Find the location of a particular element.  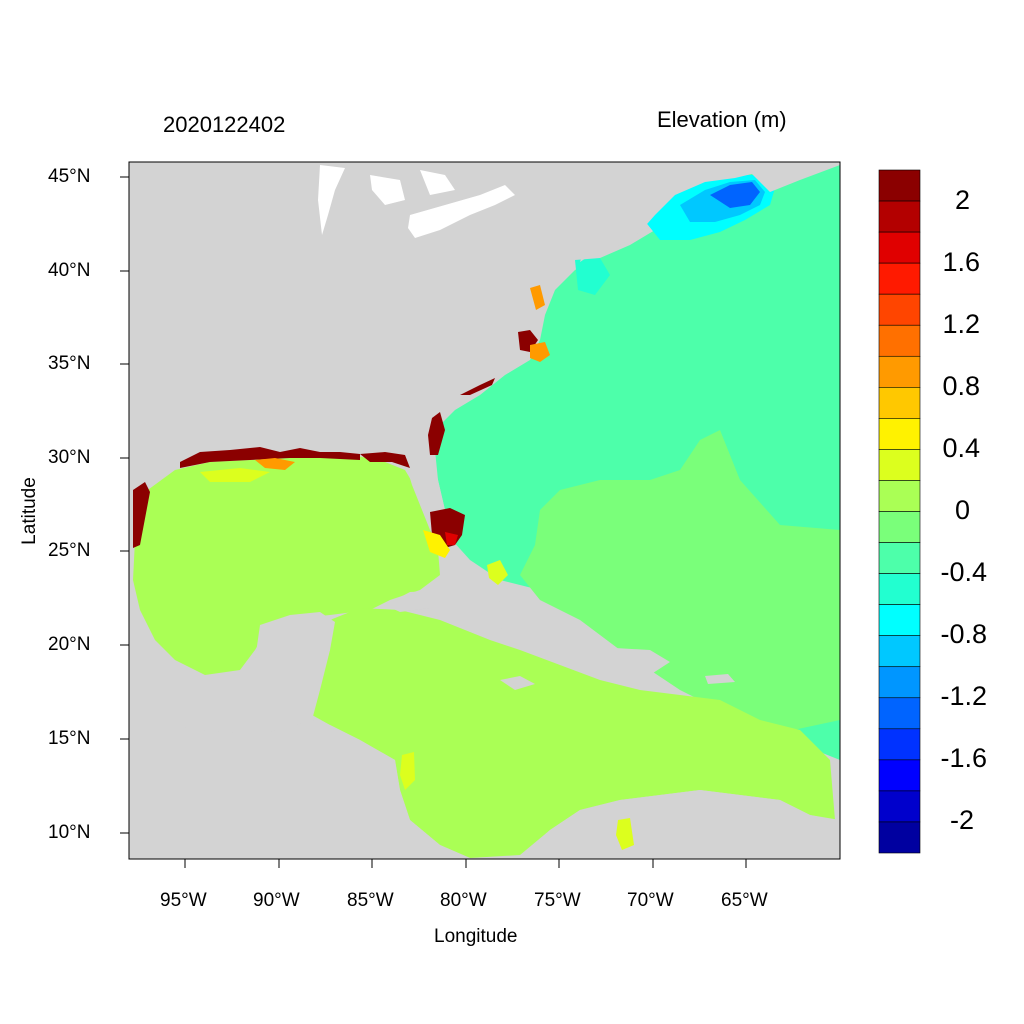

surge-gulf-coast is located at coordinates (271, 497).